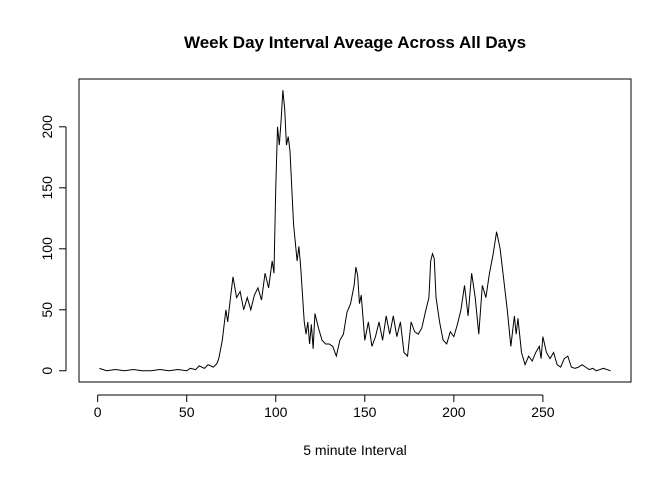  I want to click on x-tick-label: 150, so click(365, 412).